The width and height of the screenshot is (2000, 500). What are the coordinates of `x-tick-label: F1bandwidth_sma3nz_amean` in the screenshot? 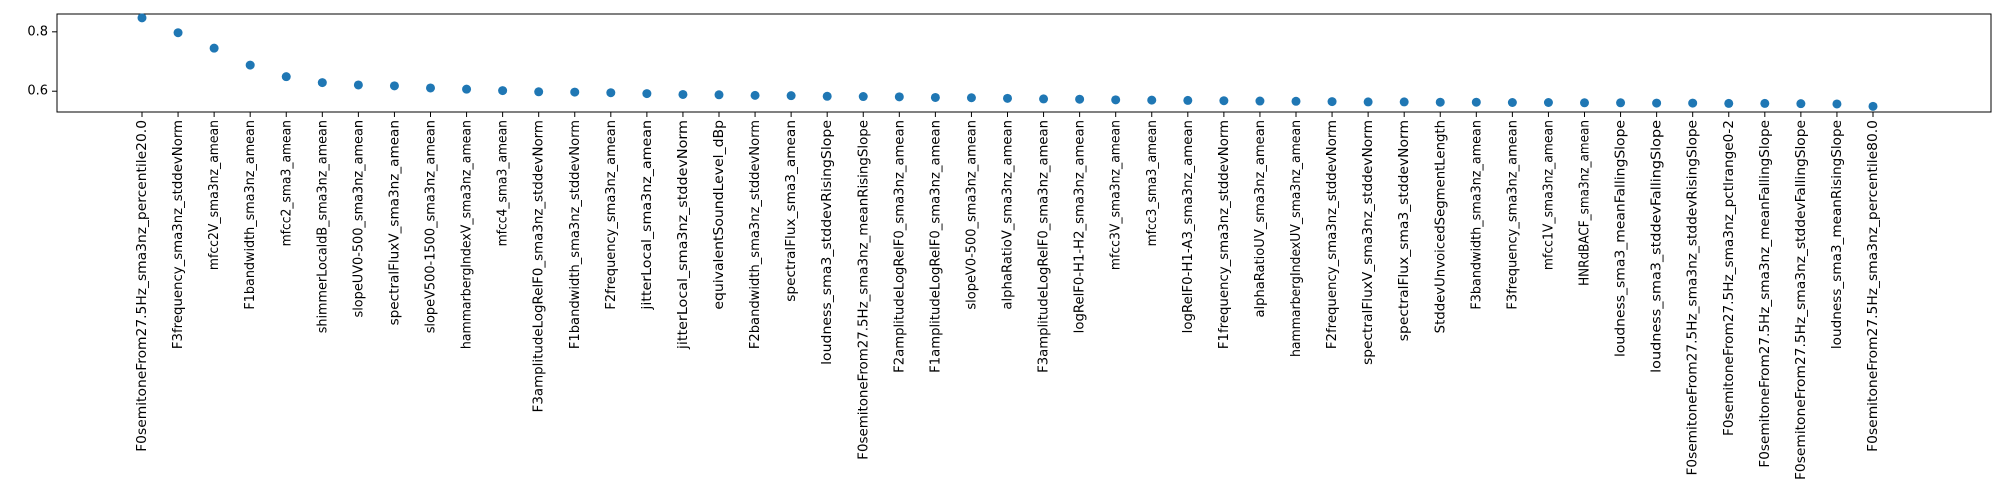 It's located at (250, 215).